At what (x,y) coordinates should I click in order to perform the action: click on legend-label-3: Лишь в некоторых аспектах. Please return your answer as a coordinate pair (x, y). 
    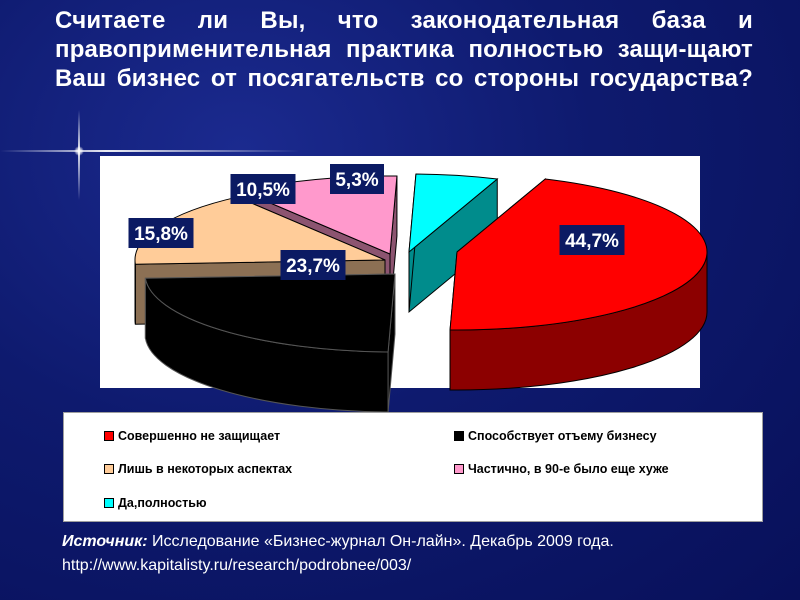
    Looking at the image, I should click on (205, 469).